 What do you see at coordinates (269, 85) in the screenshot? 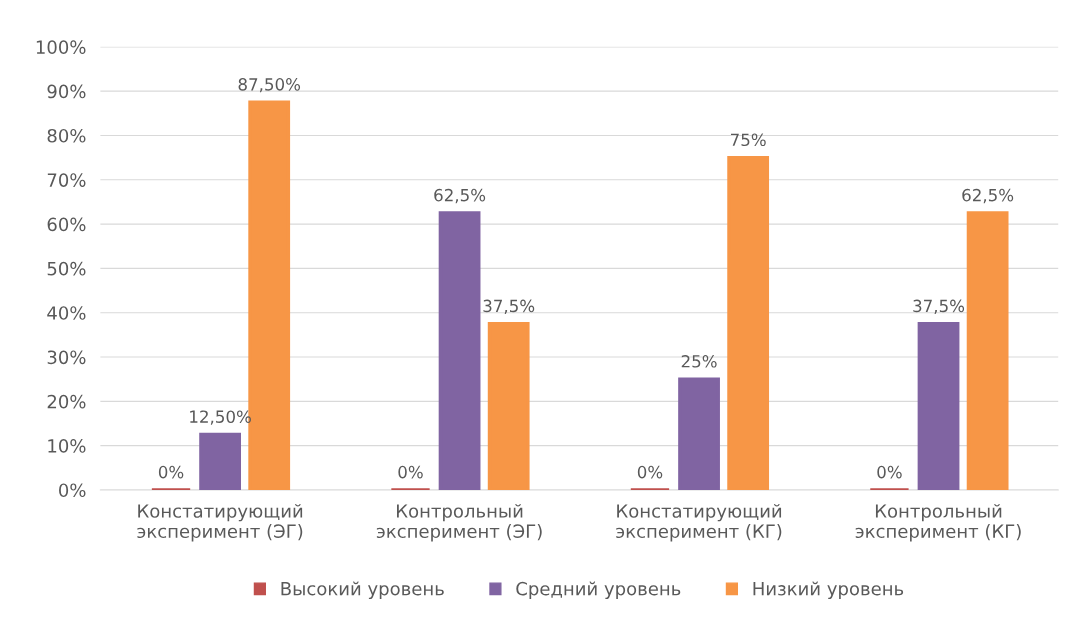
I see `data-label: 87,50%` at bounding box center [269, 85].